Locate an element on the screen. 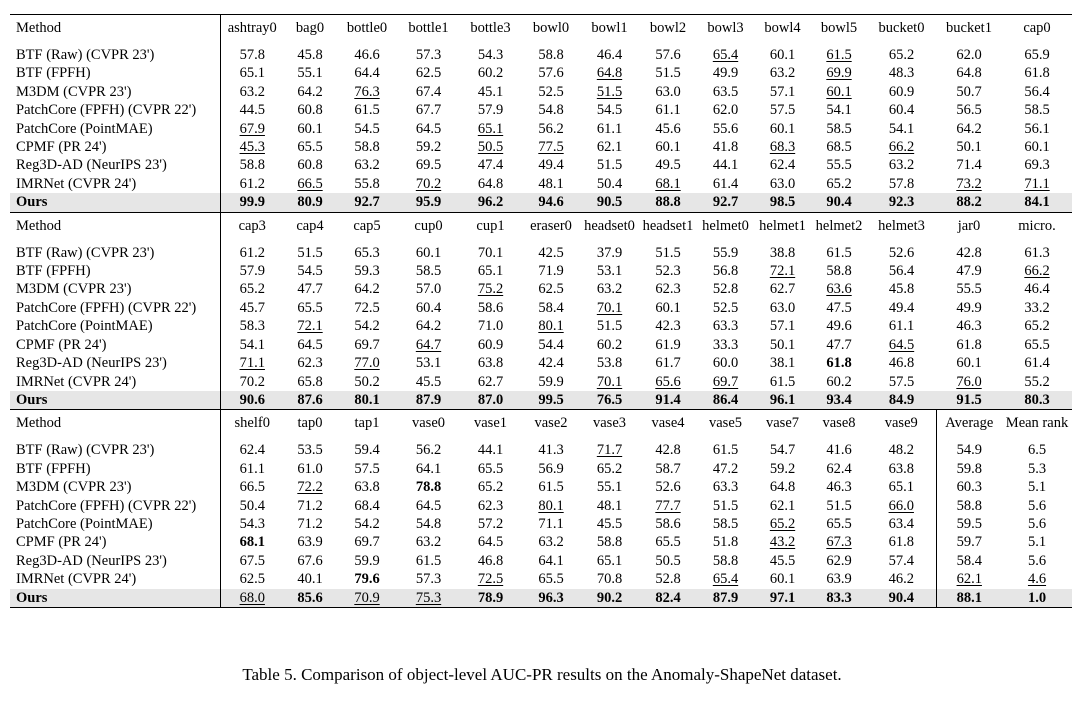 The width and height of the screenshot is (1084, 702). table-cell: 91.4 is located at coordinates (668, 400).